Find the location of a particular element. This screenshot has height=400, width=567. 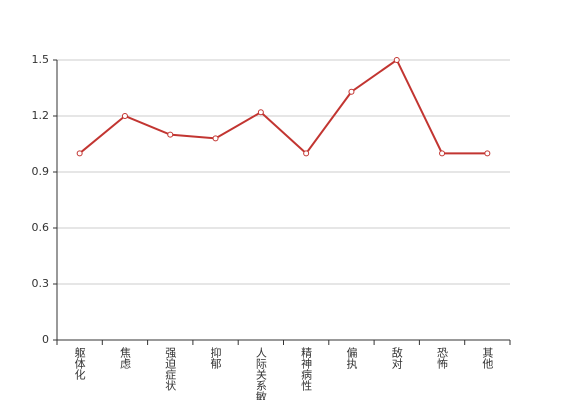

x-tick-label: 焦虑 is located at coordinates (124, 358).